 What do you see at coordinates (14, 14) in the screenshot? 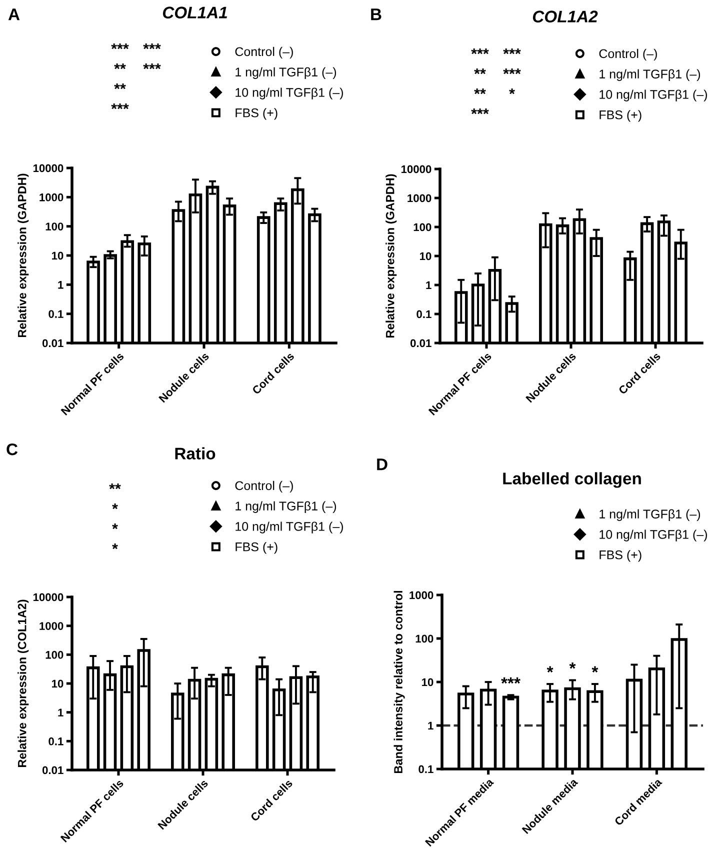
I see `chart-subtitle: A` at bounding box center [14, 14].